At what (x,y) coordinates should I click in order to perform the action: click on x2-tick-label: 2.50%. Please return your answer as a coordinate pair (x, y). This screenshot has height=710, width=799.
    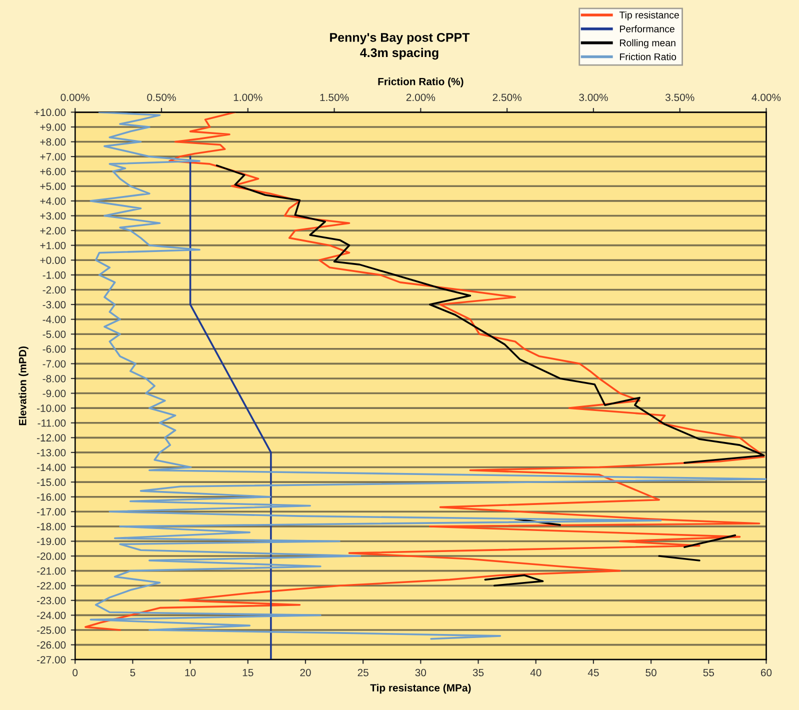
    Looking at the image, I should click on (507, 98).